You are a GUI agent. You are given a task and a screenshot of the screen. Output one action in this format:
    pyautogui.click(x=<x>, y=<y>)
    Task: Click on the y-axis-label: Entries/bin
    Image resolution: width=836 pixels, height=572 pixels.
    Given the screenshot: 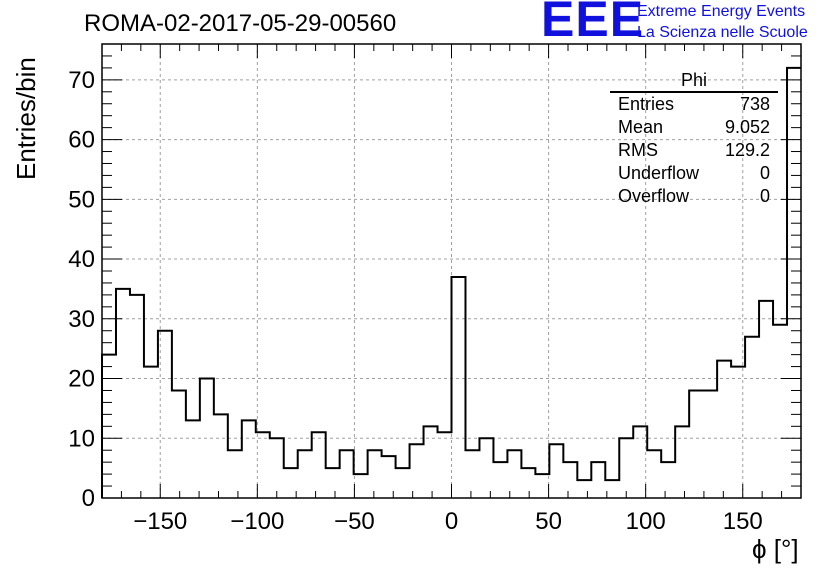 What is the action you would take?
    pyautogui.click(x=26, y=118)
    